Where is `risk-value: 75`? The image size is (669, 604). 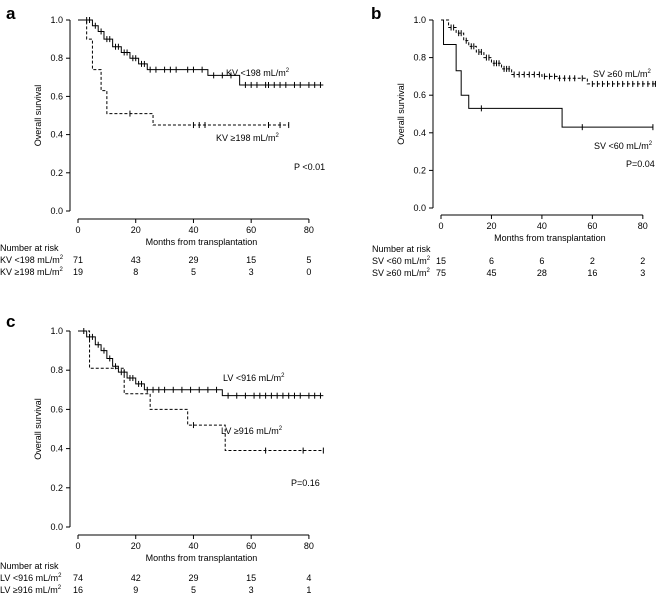
risk-value: 75 is located at coordinates (441, 273).